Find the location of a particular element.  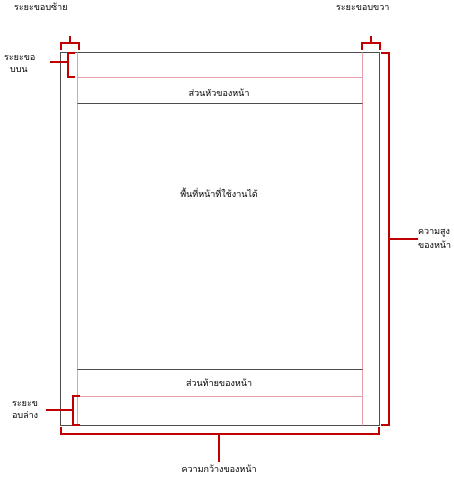

bottom-margin-label-line1: ระยะข is located at coordinates (25, 404).